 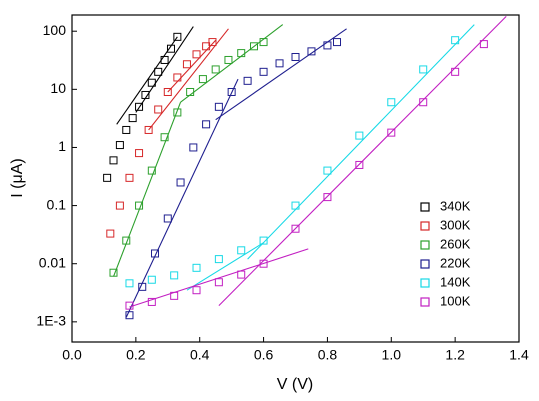 I want to click on legend-label: 340K, so click(x=455, y=205).